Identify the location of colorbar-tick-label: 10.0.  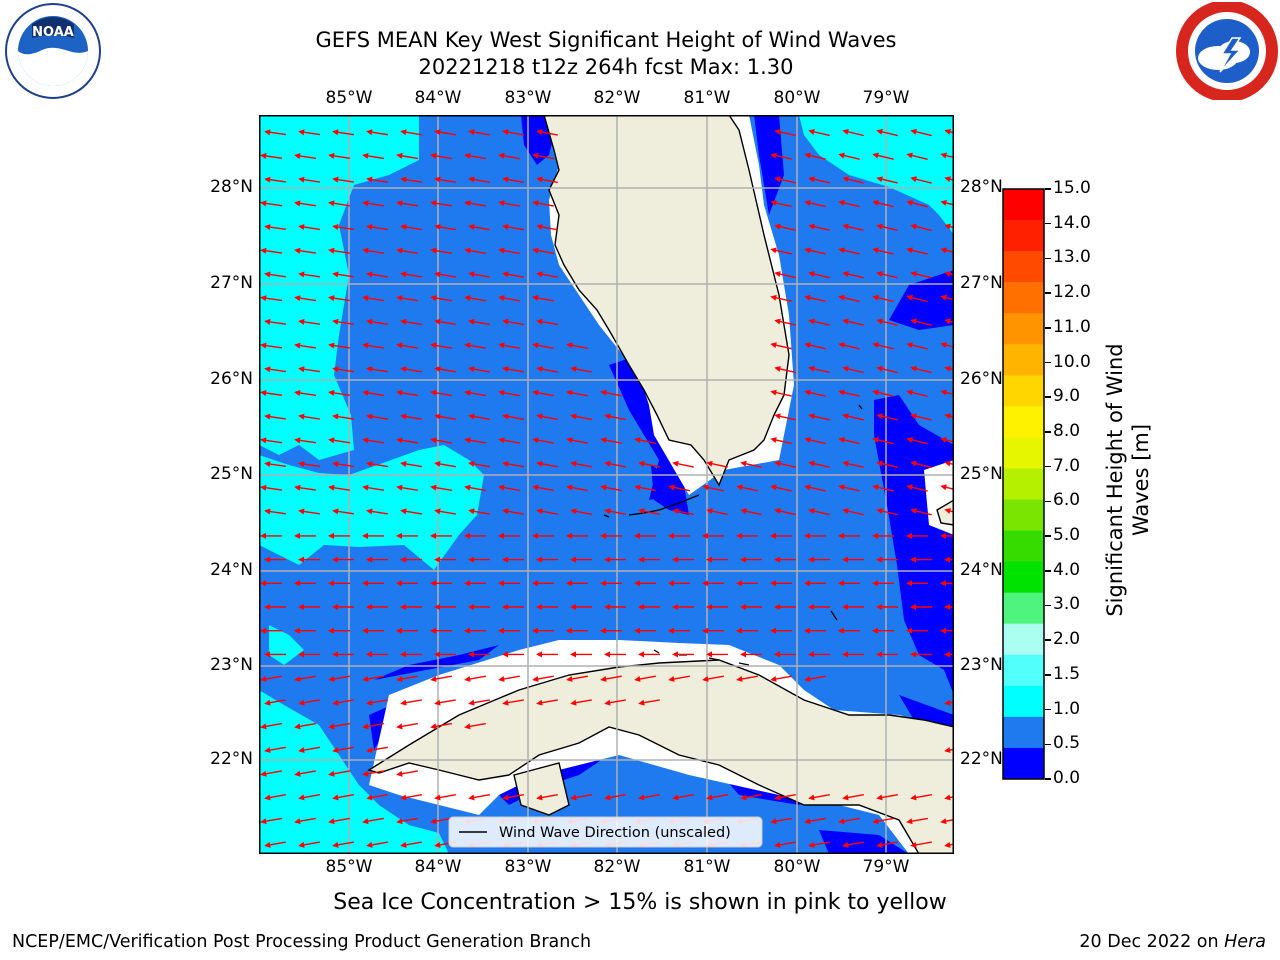
(1072, 361).